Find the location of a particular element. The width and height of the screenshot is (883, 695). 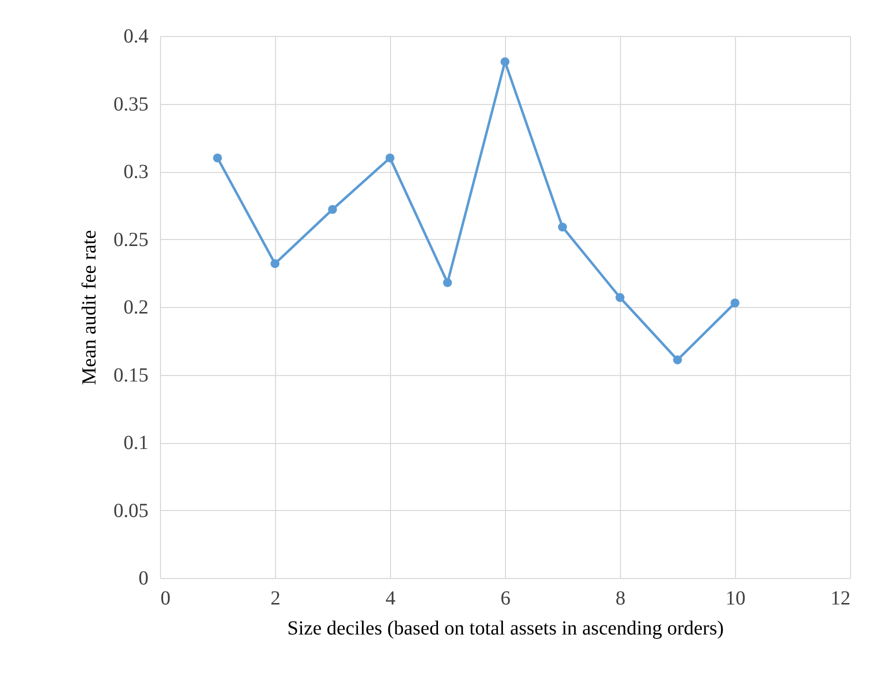

y-tick-label: 0.2 is located at coordinates (136, 307).